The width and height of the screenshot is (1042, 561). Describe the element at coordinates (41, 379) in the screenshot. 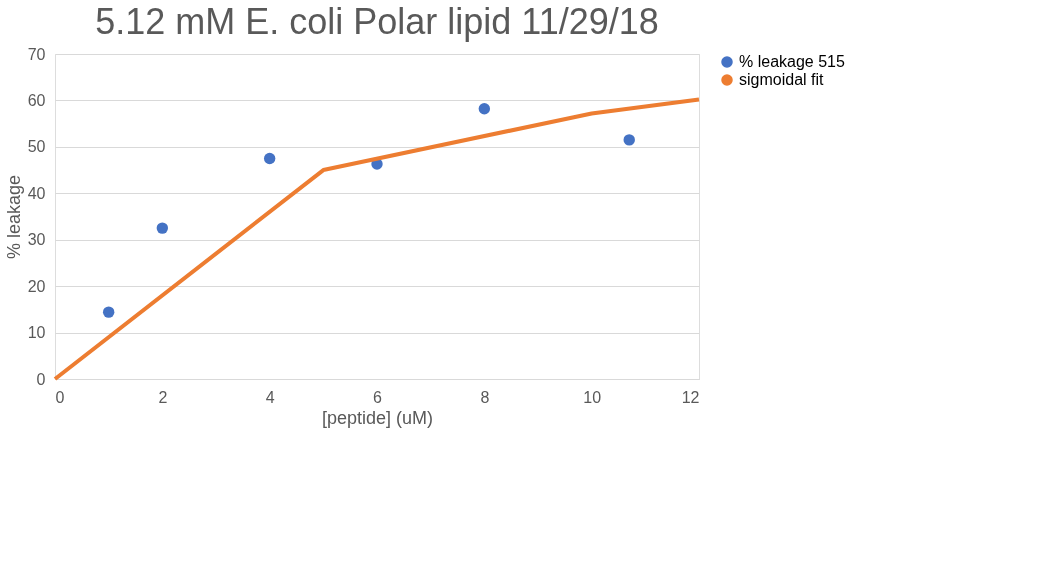

I see `y-tick-label: 0` at that location.